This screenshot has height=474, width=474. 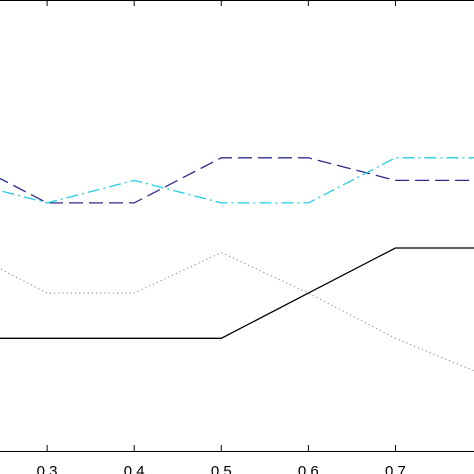 What do you see at coordinates (47, 468) in the screenshot?
I see `x-tick-label-0: 0.3` at bounding box center [47, 468].